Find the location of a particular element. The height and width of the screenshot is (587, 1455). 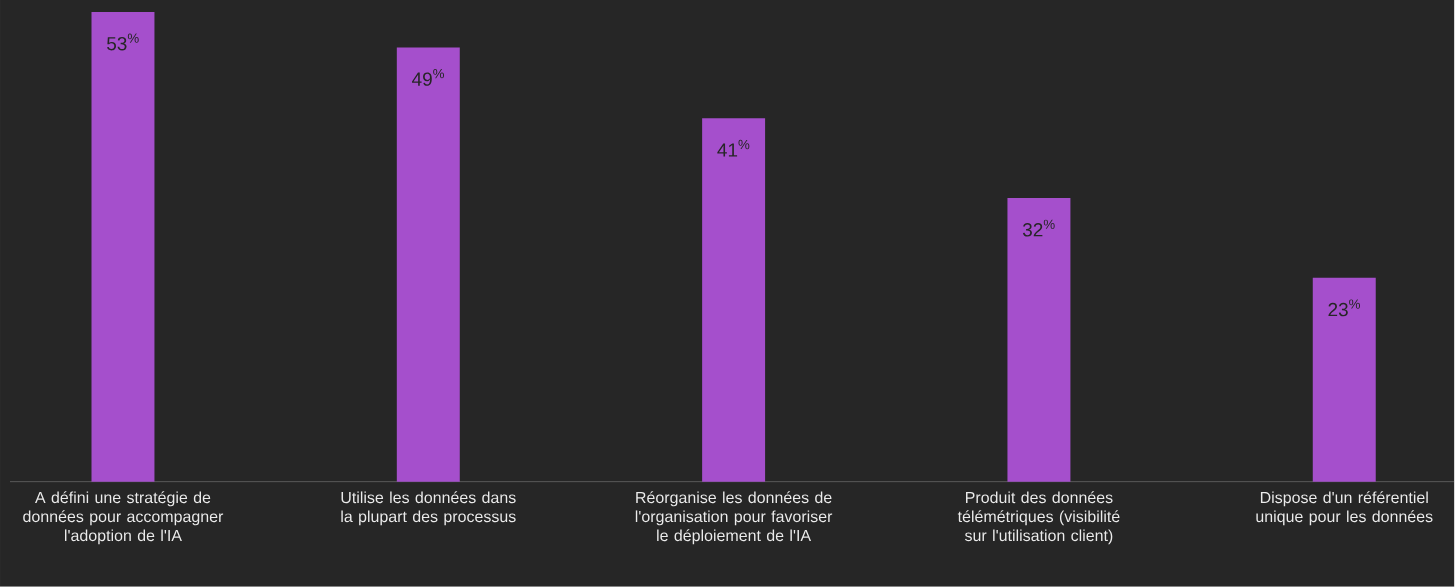

data-label: 53$^{%}$ is located at coordinates (123, 42).